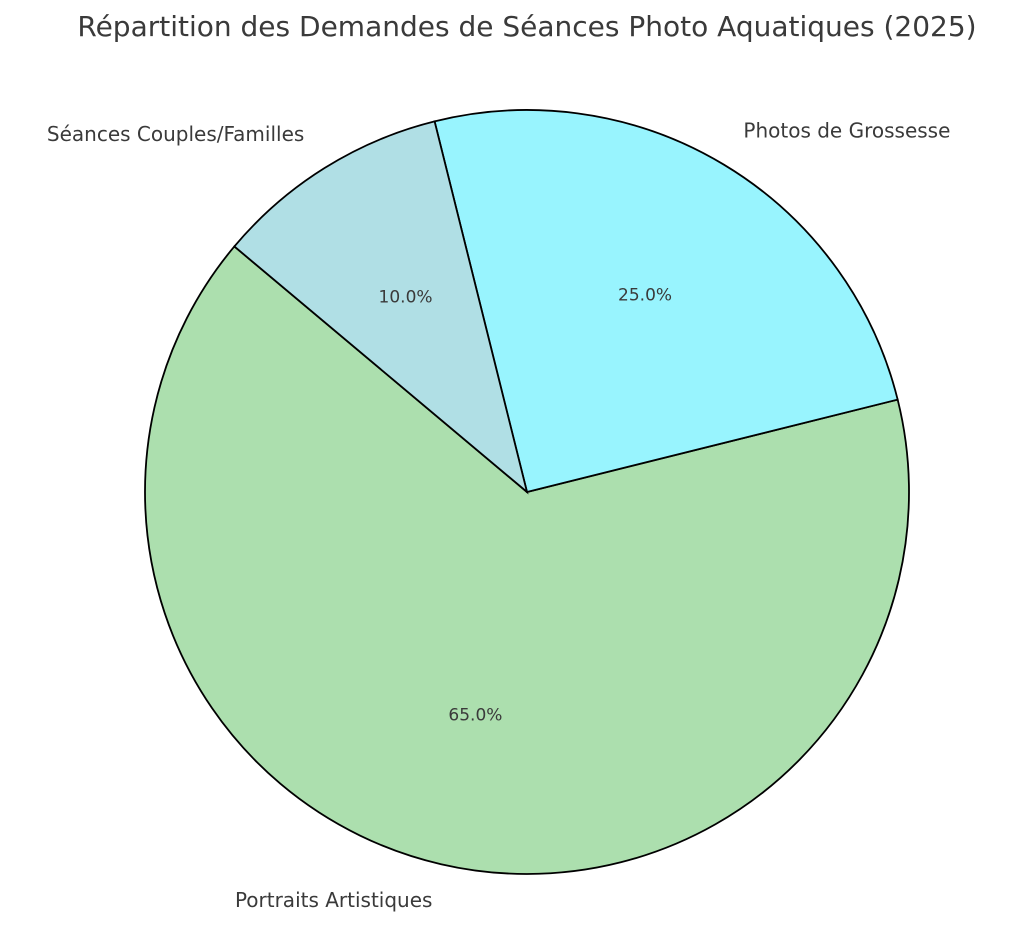  Describe the element at coordinates (645, 296) in the screenshot. I see `value-label: 25.0%` at that location.